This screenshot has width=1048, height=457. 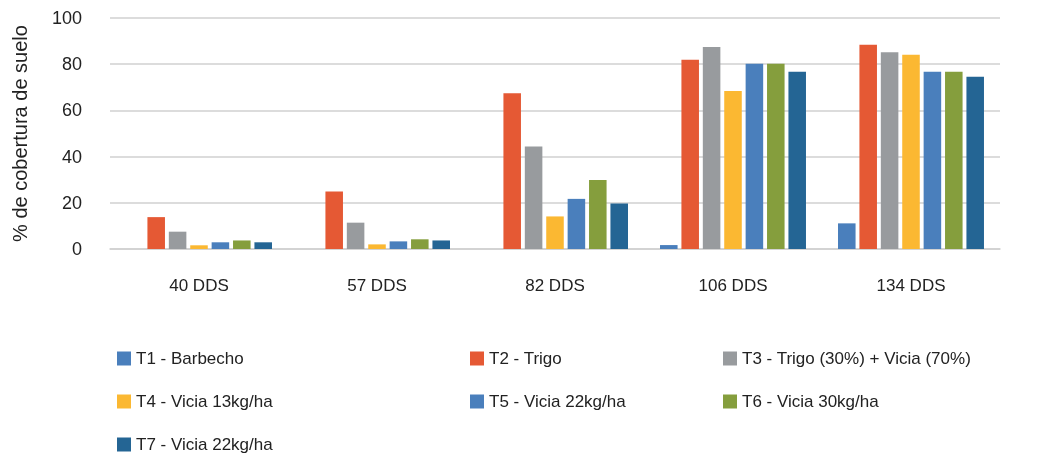 I want to click on legend-label: T4 - Vicia 13kg/ha, so click(x=205, y=401).